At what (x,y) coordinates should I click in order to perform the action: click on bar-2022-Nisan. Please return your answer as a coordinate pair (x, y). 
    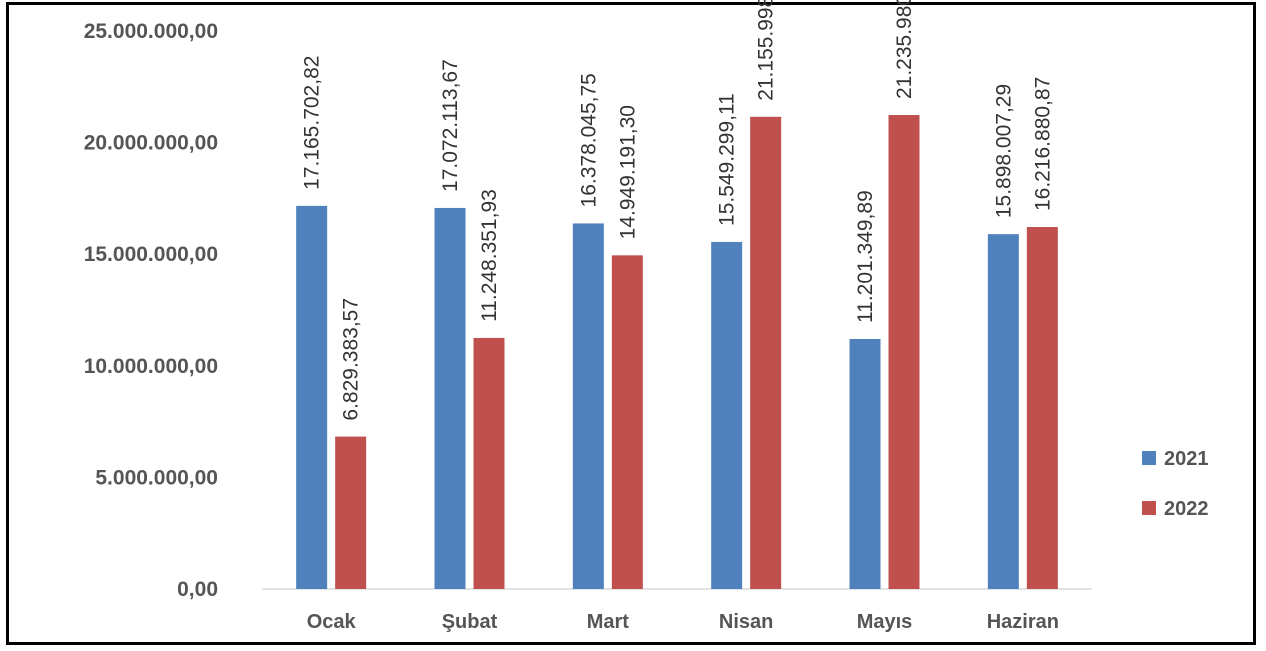
    Looking at the image, I should click on (766, 353).